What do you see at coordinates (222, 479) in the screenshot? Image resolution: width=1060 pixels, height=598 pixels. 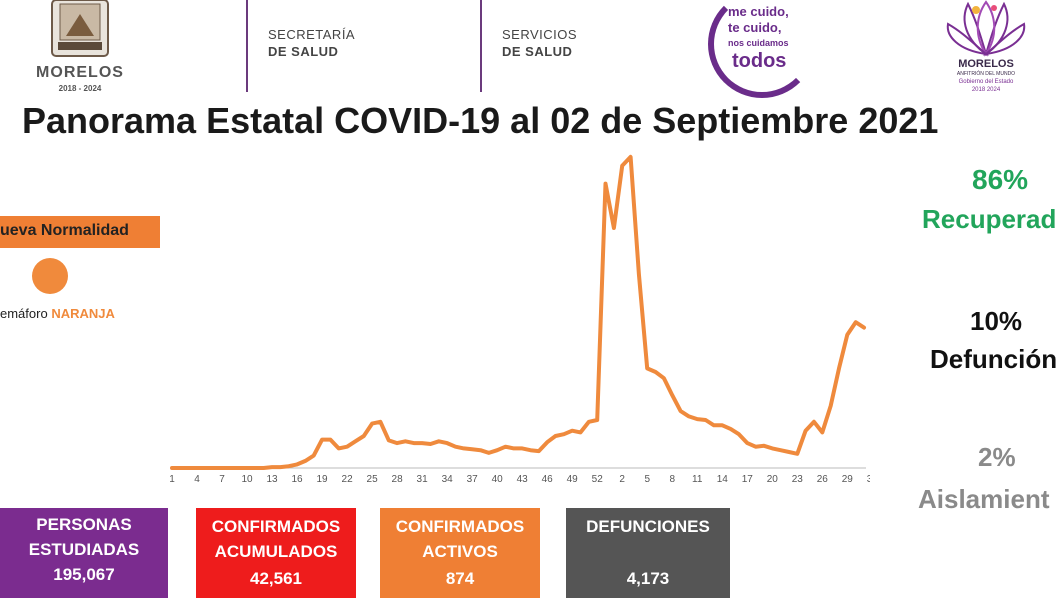 I see `x-tick-label: 7` at bounding box center [222, 479].